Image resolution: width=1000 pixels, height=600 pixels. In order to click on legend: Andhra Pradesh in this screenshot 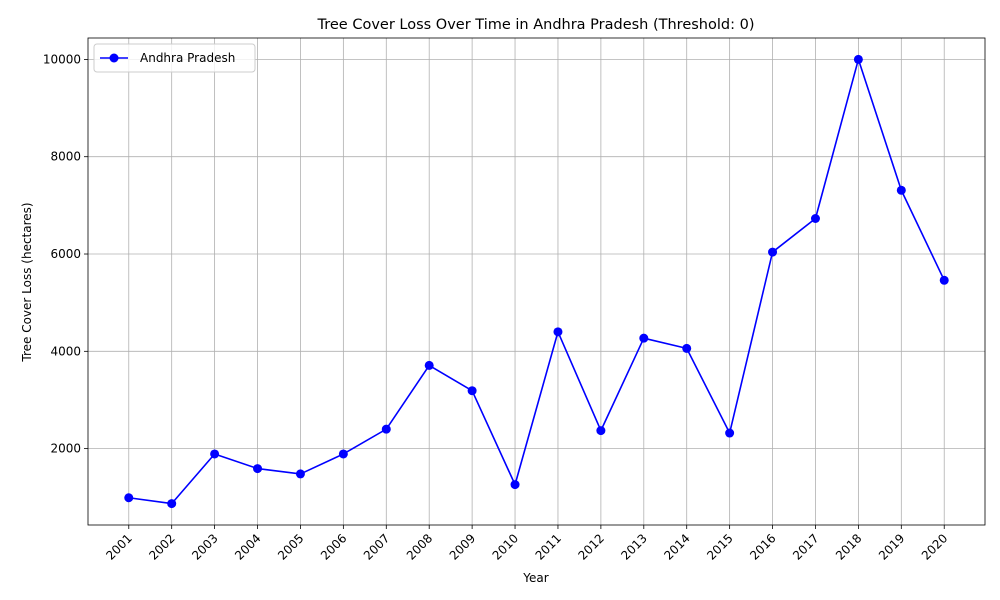, I will do `click(174, 58)`.